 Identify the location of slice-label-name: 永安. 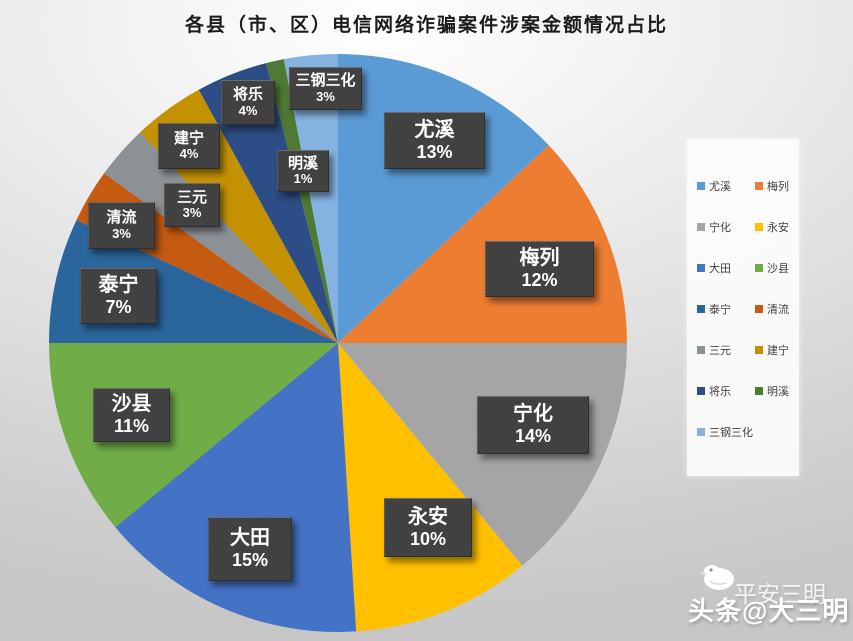
(428, 516).